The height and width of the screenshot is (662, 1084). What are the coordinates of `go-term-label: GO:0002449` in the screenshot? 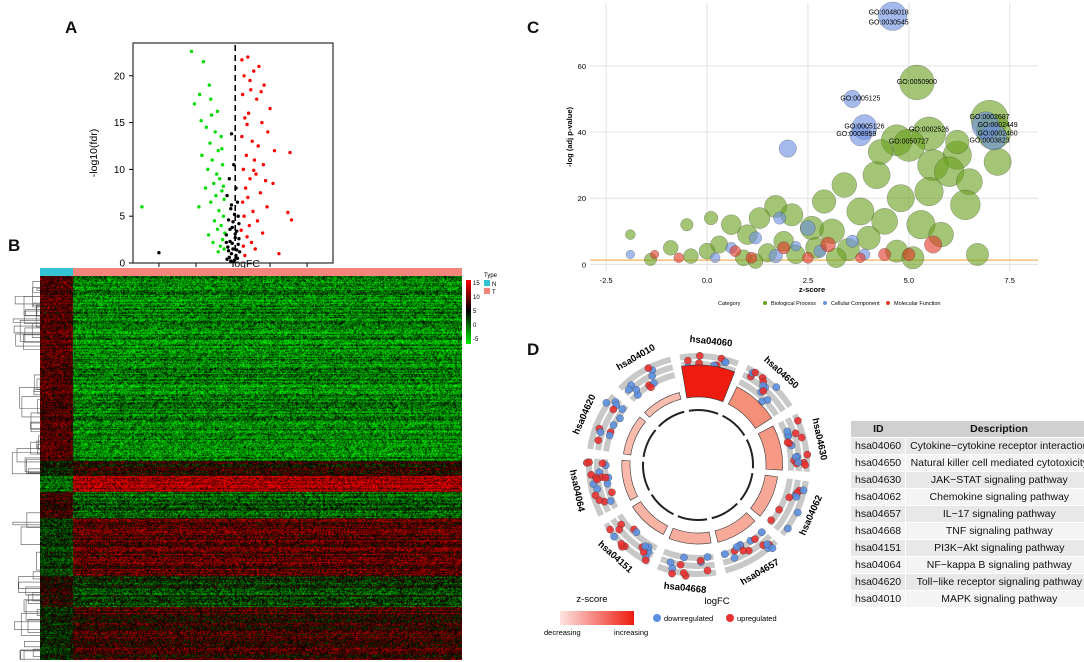 It's located at (998, 125).